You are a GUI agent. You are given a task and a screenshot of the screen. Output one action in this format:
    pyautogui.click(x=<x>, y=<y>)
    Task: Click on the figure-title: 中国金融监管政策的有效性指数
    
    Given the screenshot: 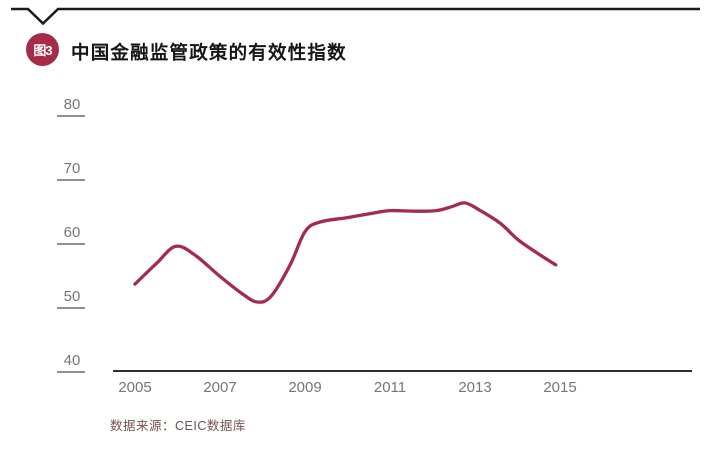 What is the action you would take?
    pyautogui.click(x=209, y=52)
    